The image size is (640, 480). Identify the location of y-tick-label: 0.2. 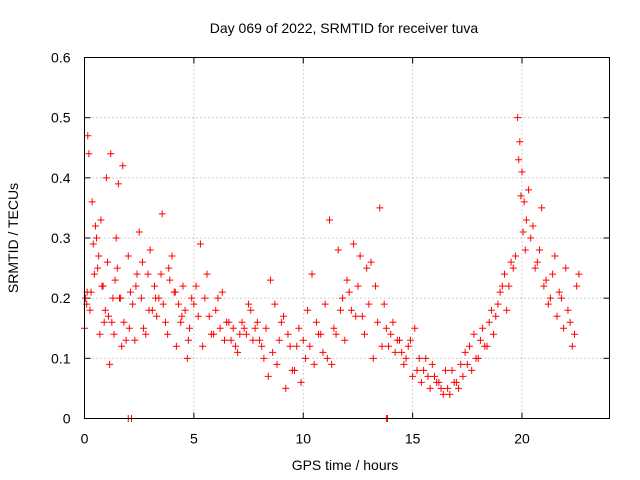
(61, 298).